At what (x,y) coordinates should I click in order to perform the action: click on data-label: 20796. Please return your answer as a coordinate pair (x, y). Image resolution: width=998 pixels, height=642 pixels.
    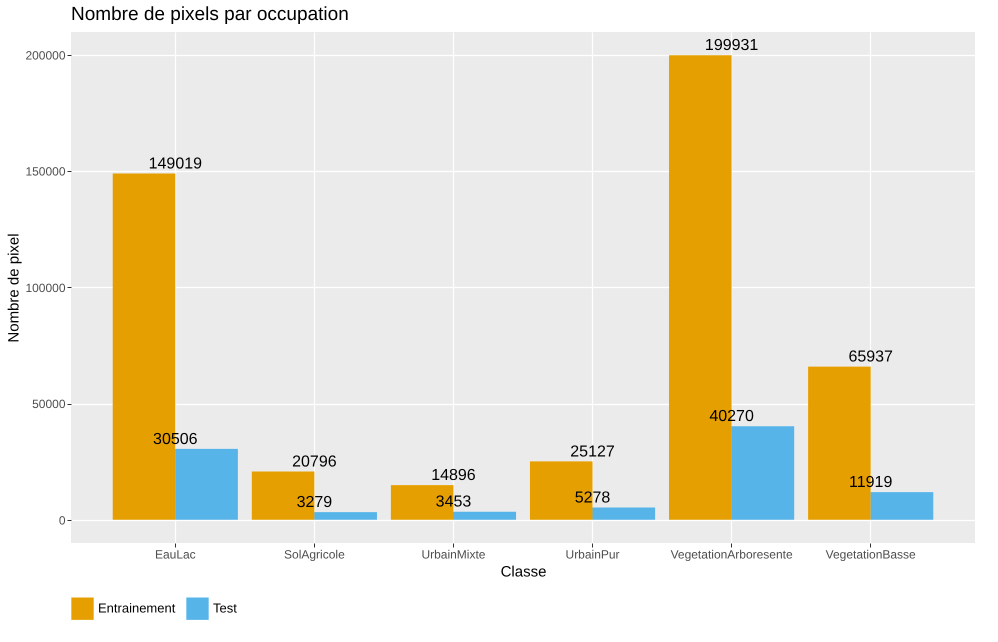
    Looking at the image, I should click on (314, 461).